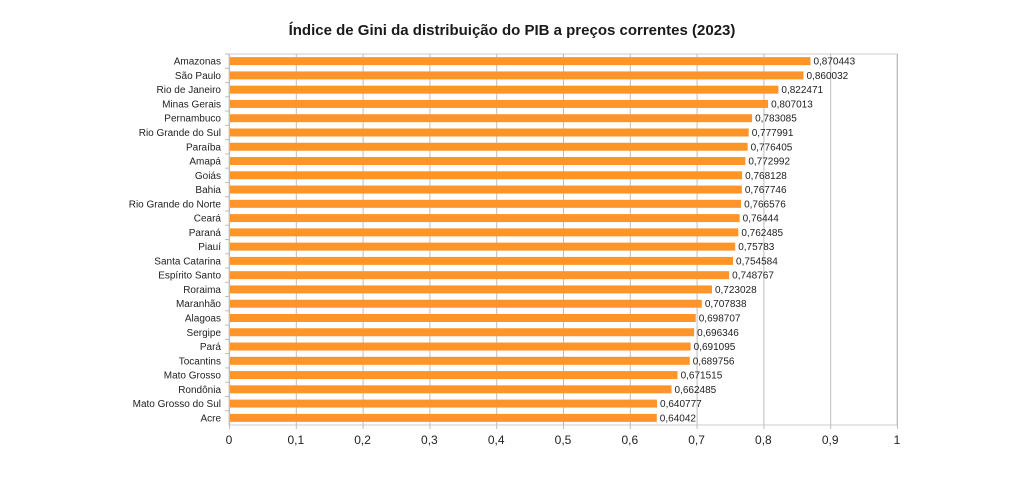 This screenshot has height=491, width=1024. What do you see at coordinates (761, 219) in the screenshot?
I see `value-label: 0,76444` at bounding box center [761, 219].